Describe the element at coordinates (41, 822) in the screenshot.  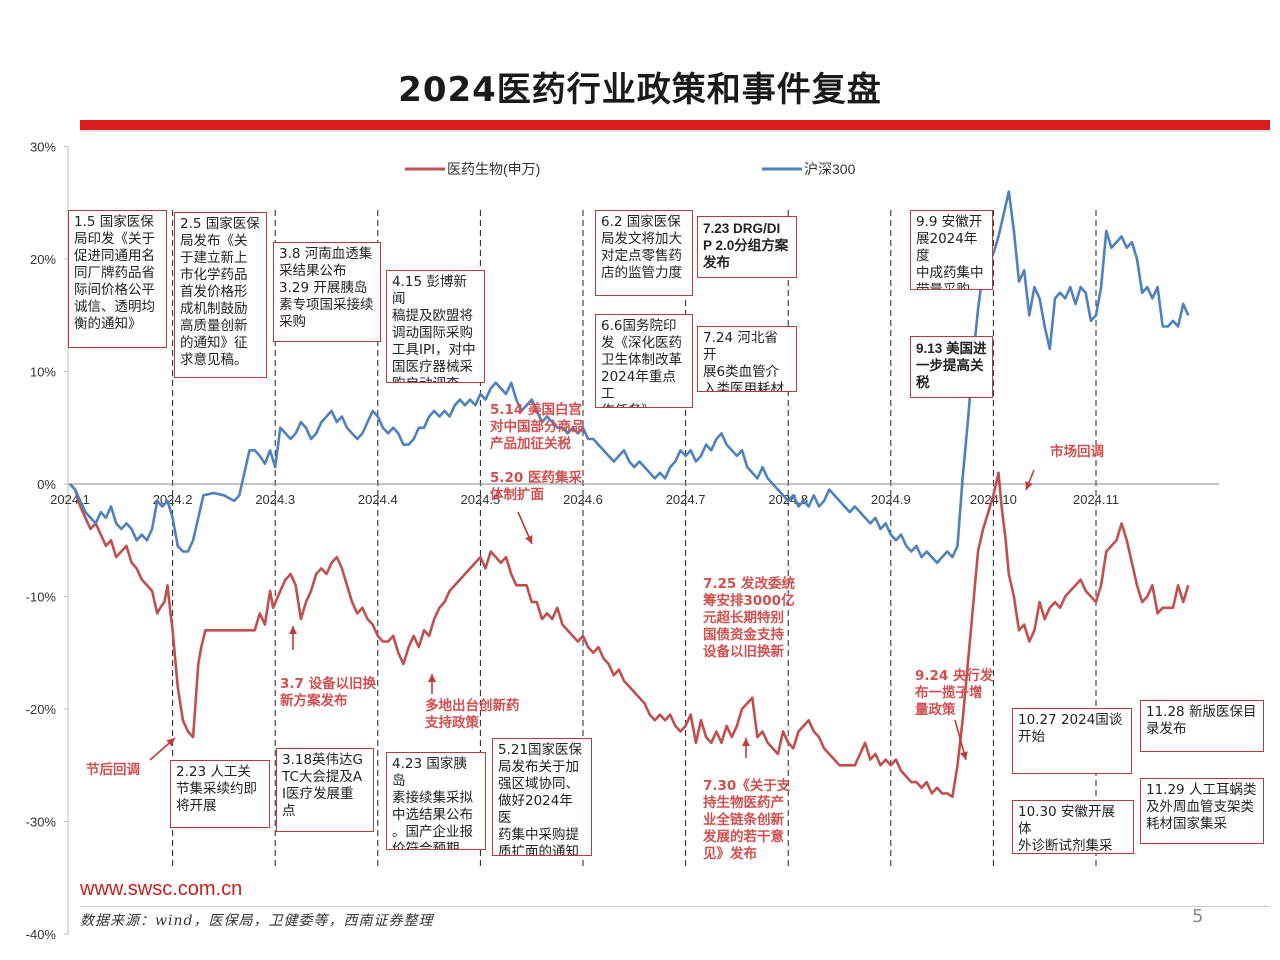
I see `y-tick-label: -30%` at that location.